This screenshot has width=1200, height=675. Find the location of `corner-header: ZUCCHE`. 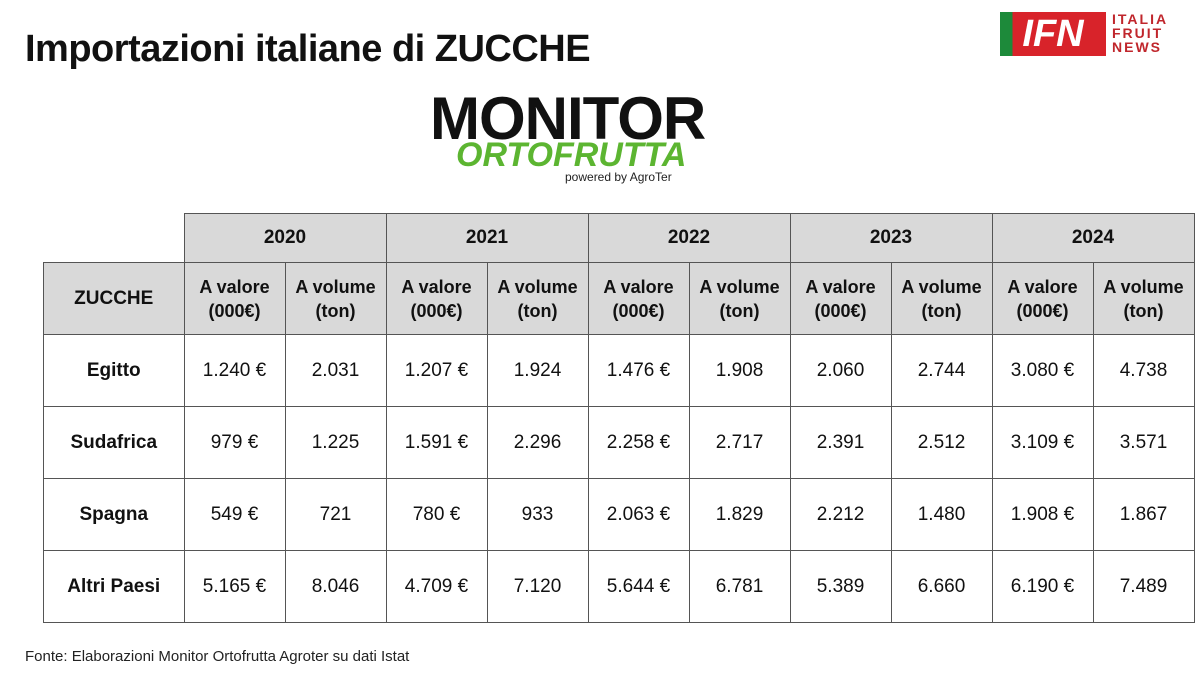

corner-header: ZUCCHE is located at coordinates (114, 298).